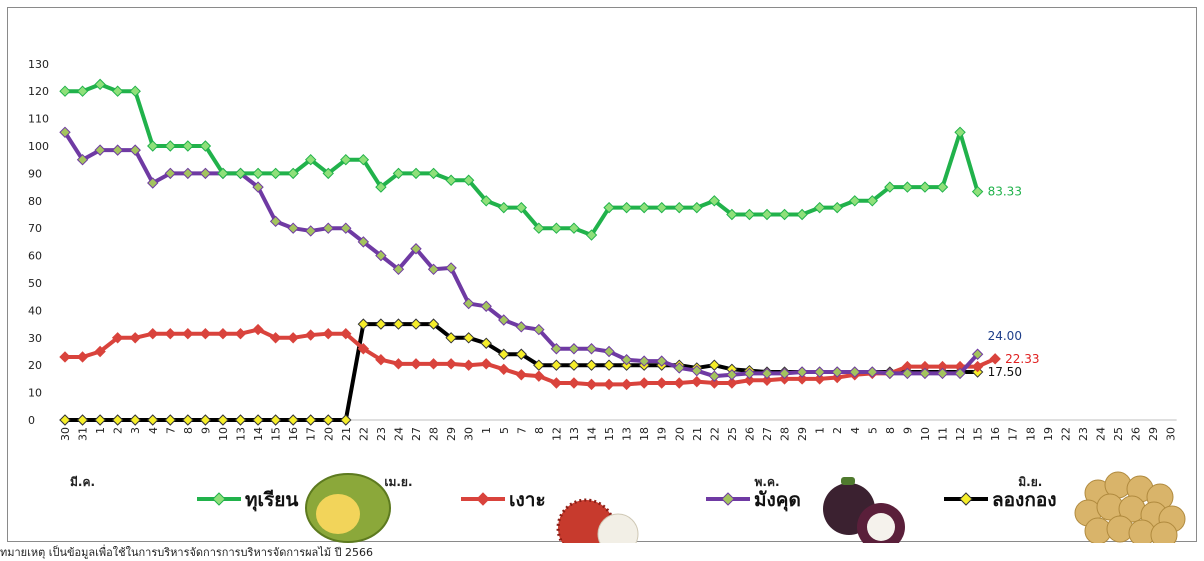 Image resolution: width=1204 pixels, height=561 pixels. I want to click on x-tick-label: 22, so click(714, 434).